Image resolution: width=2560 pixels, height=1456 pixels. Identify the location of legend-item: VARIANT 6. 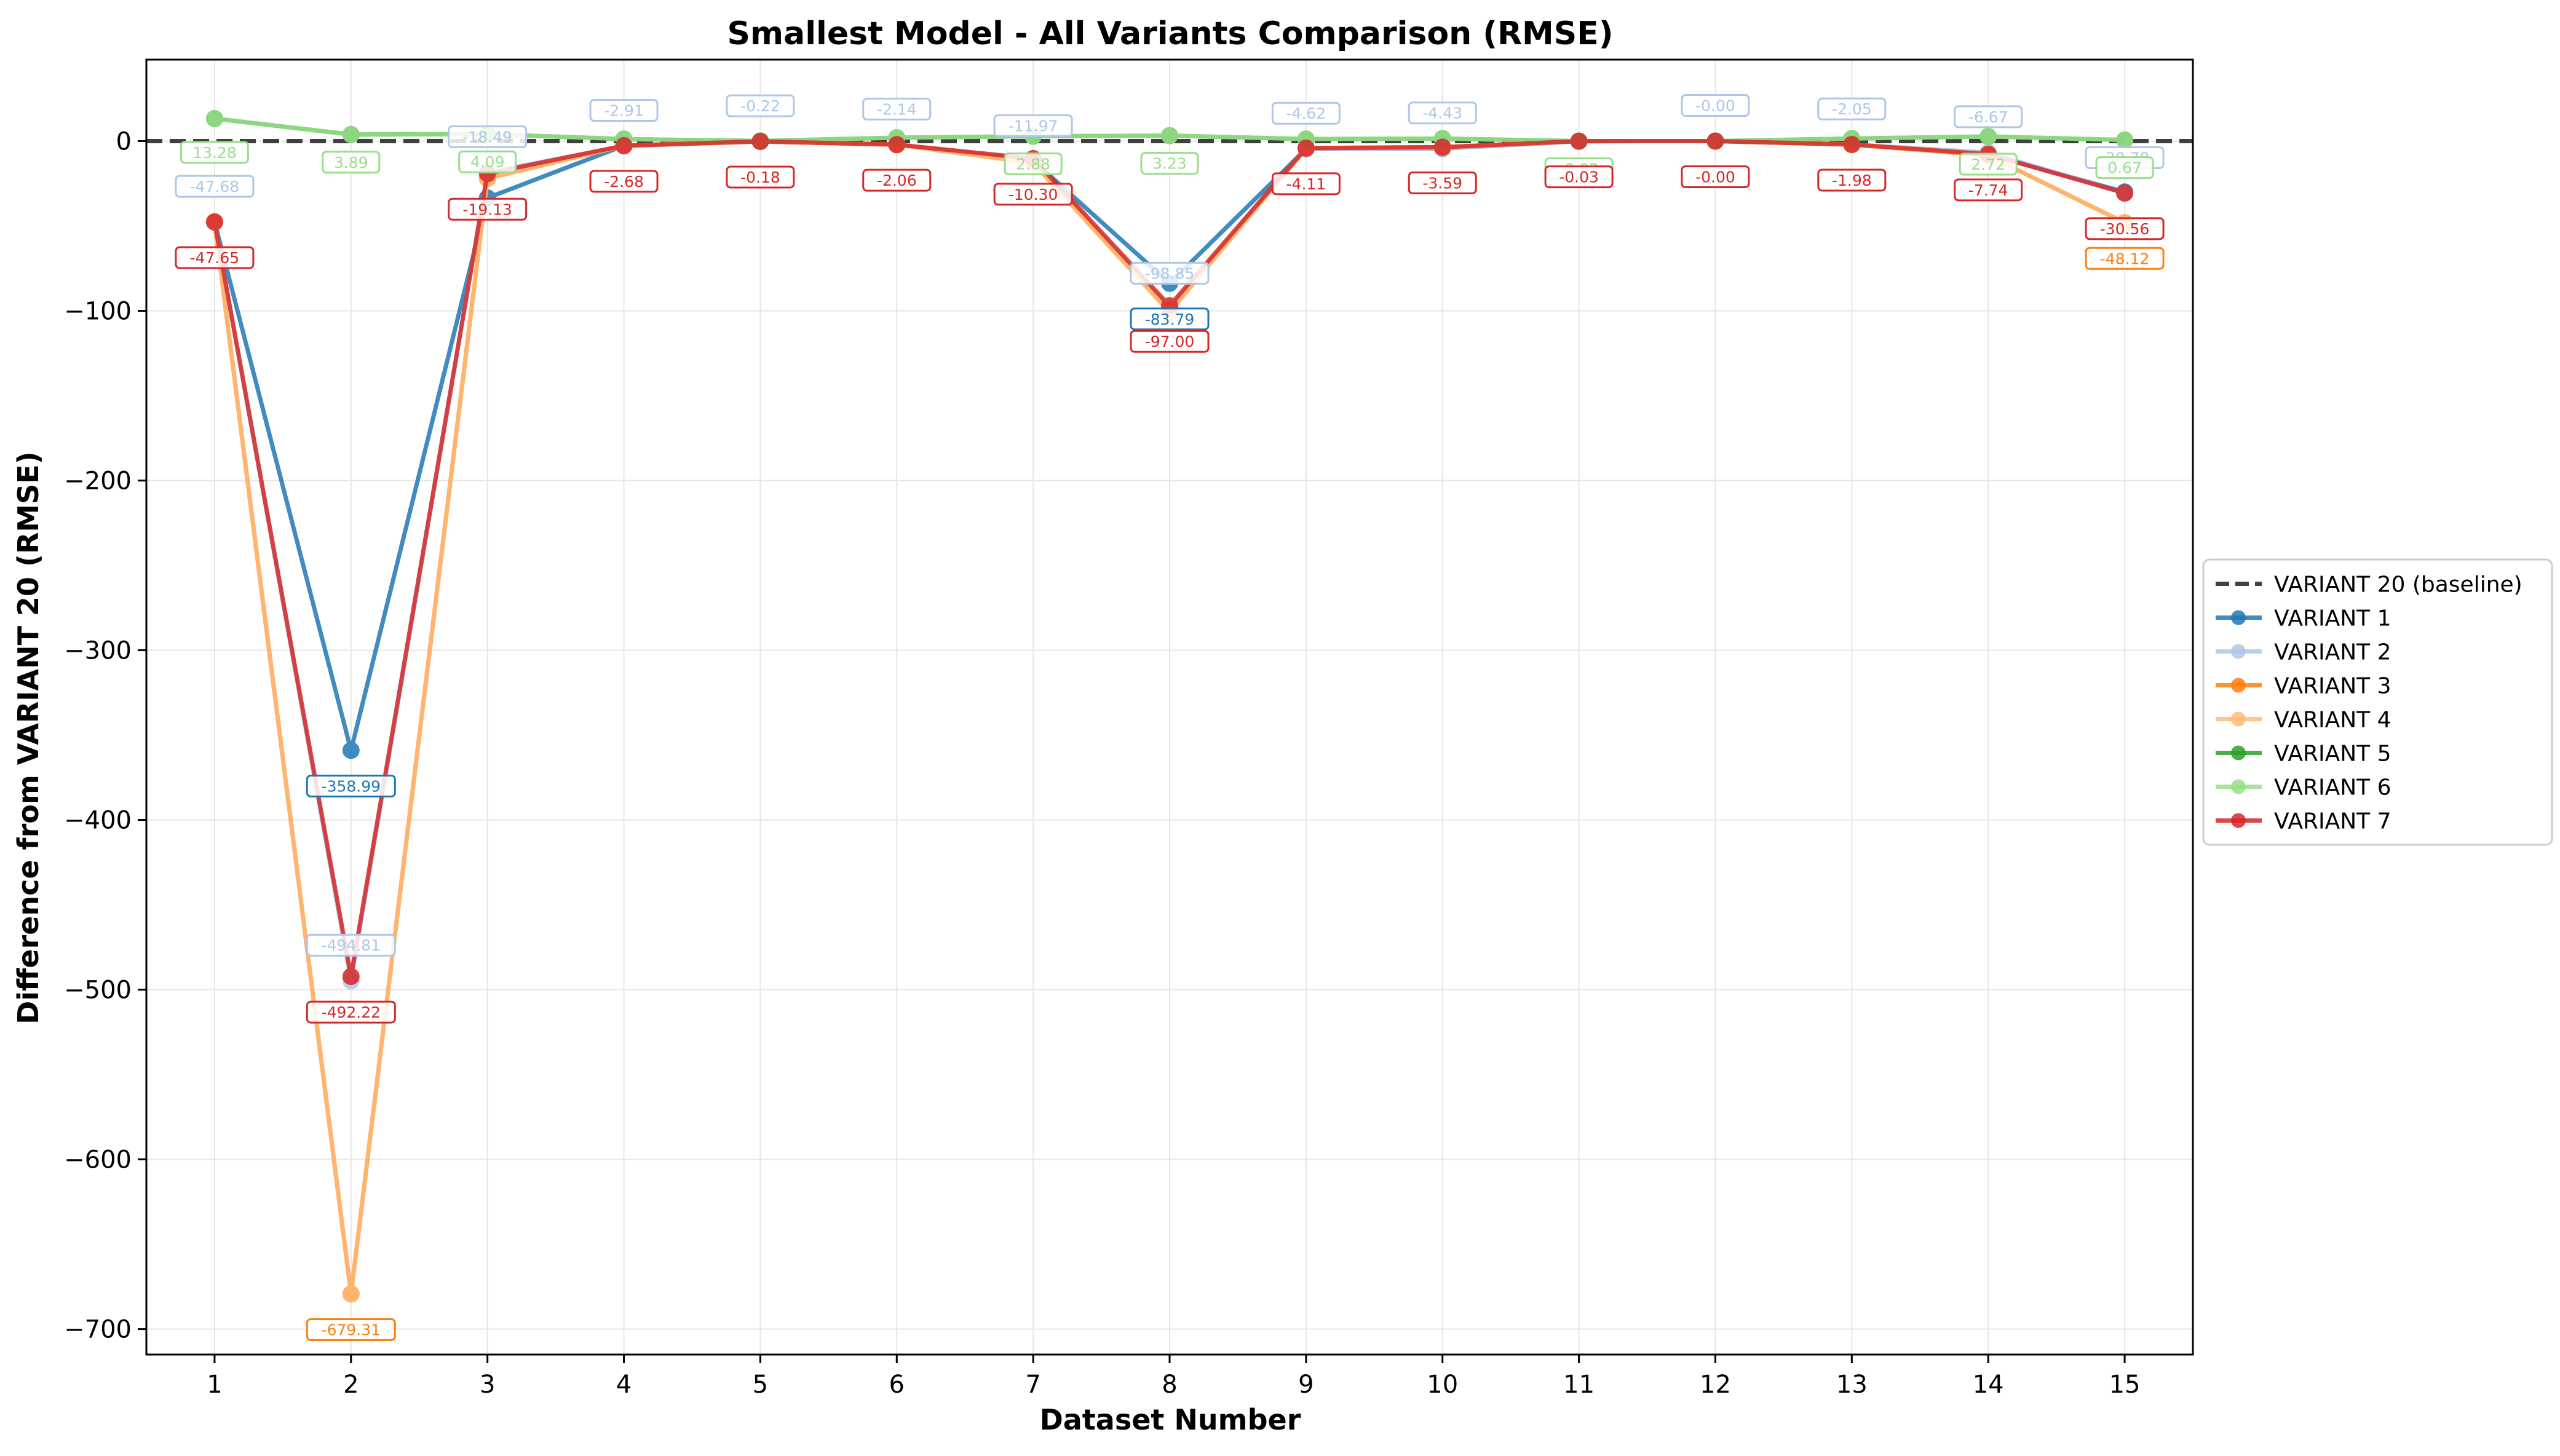
(2304, 788).